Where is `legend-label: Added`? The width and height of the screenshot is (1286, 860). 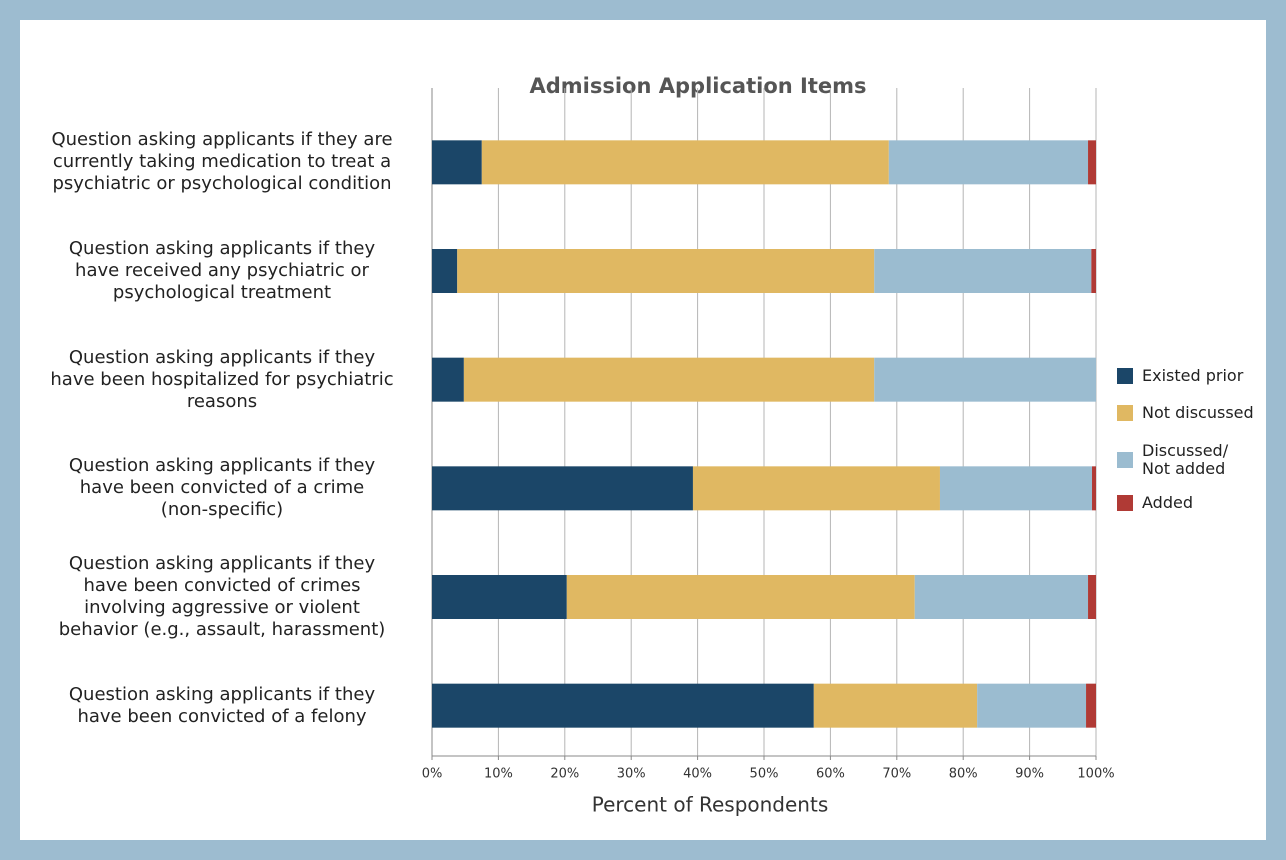 legend-label: Added is located at coordinates (1167, 502).